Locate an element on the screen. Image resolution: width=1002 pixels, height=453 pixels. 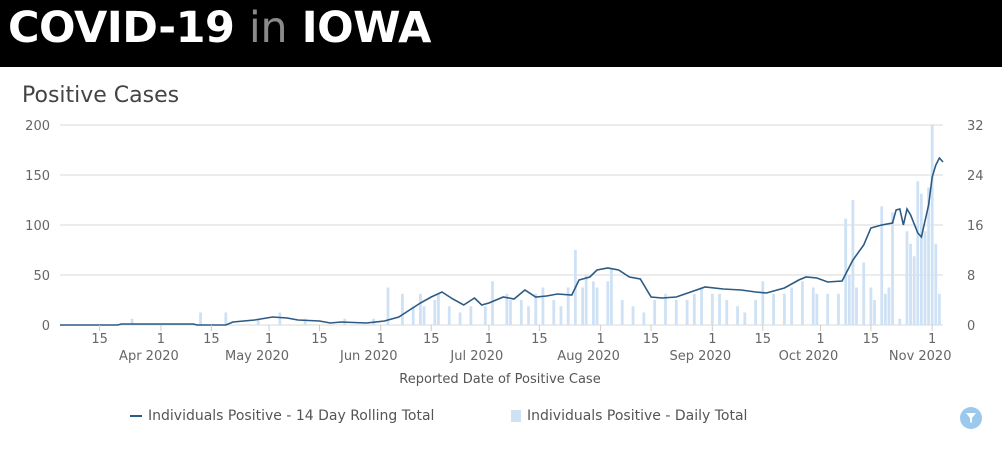
legend-item-daily-total: Individuals Positive - Daily Total is located at coordinates (629, 416).